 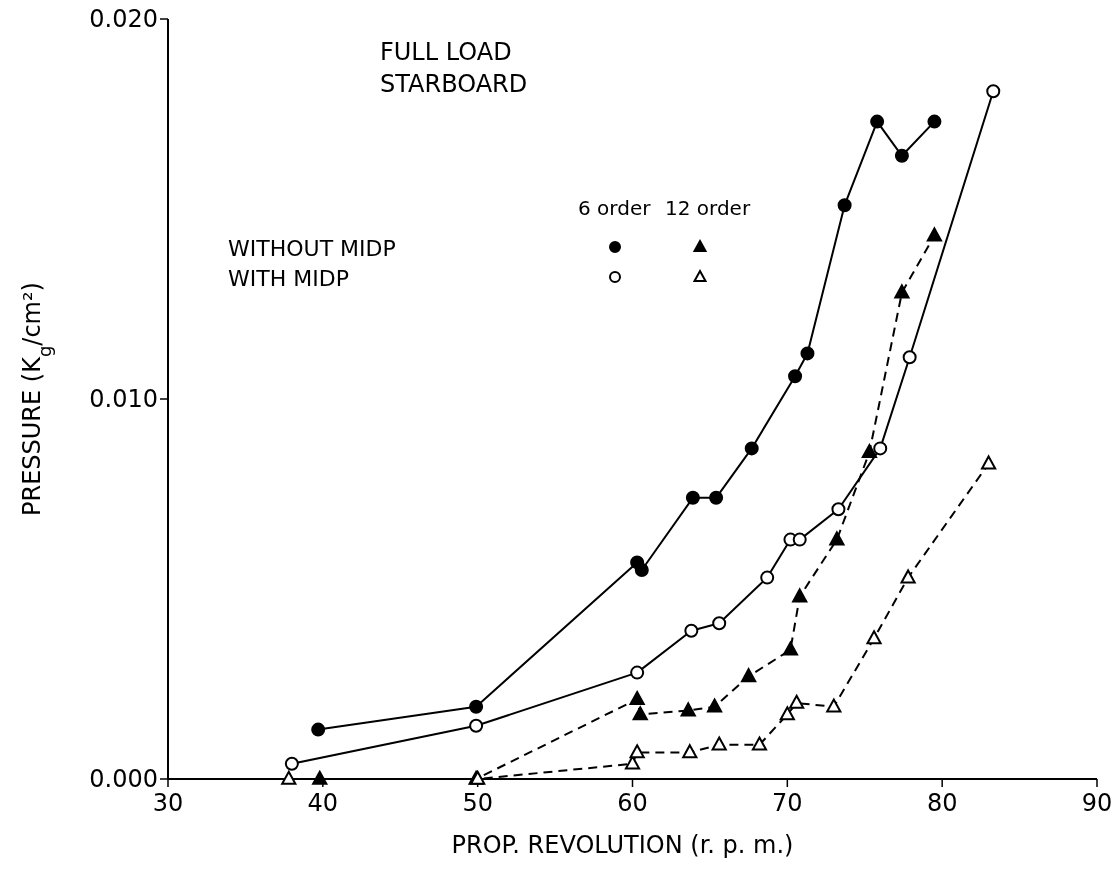 I want to click on annotation: 6 order, so click(x=615, y=208).